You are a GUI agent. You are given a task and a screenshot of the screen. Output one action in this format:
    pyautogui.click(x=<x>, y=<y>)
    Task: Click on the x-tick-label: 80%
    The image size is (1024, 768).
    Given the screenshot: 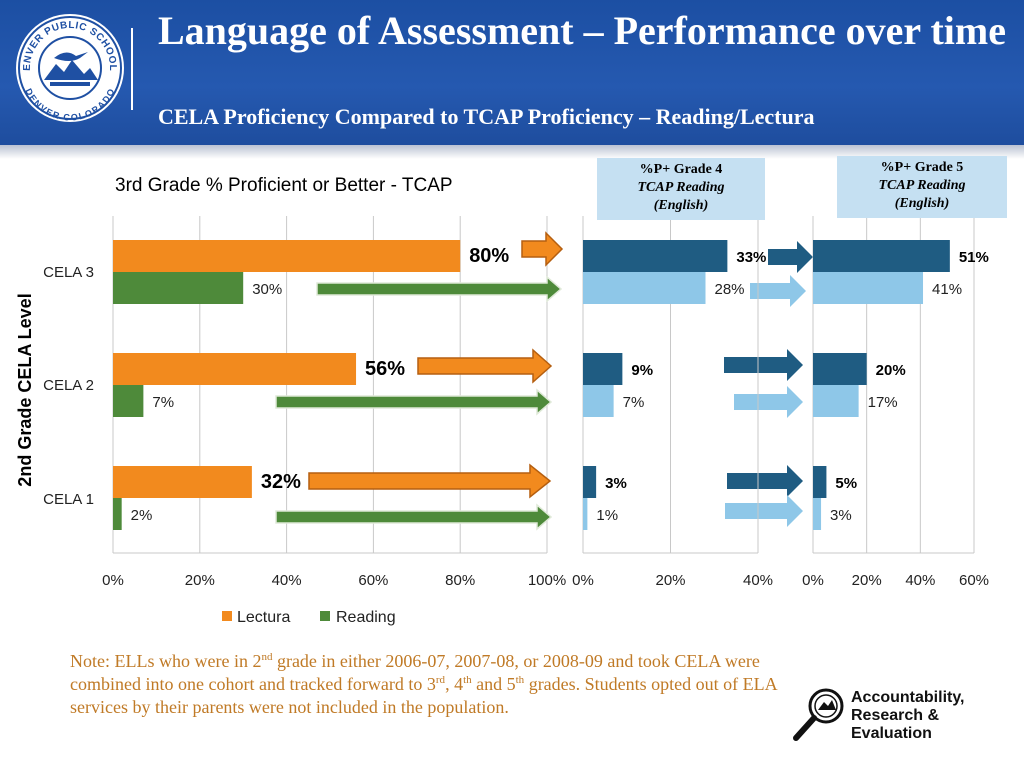 What is the action you would take?
    pyautogui.click(x=460, y=580)
    